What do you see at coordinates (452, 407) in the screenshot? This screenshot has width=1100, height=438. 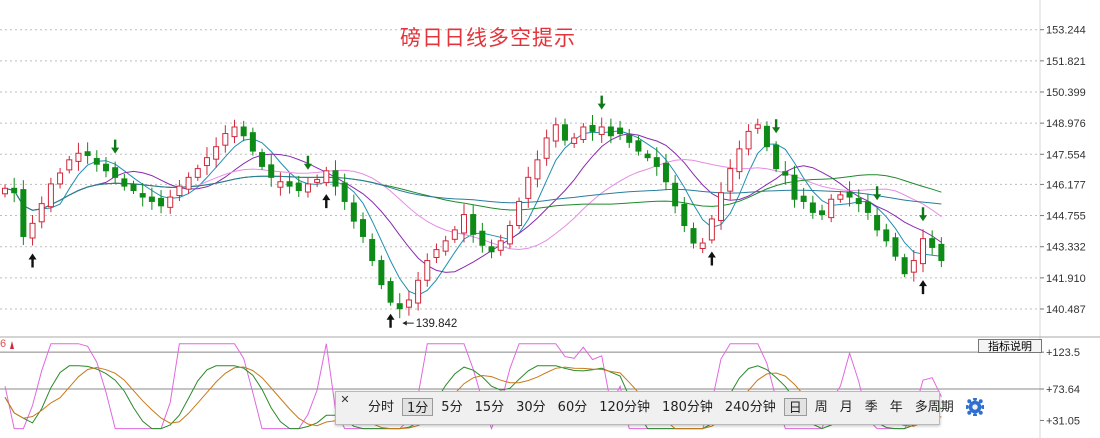 I see `period-option: 5分` at bounding box center [452, 407].